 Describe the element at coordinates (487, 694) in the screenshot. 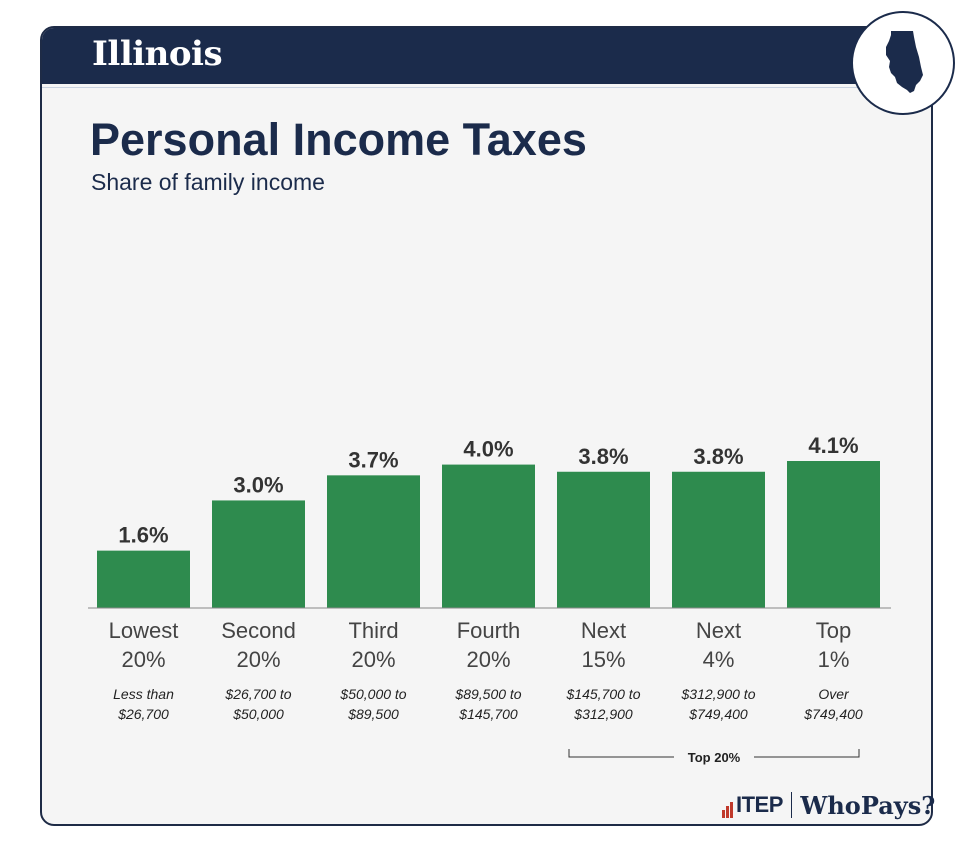

I see `income-range-3-line1: $89,500 to` at that location.